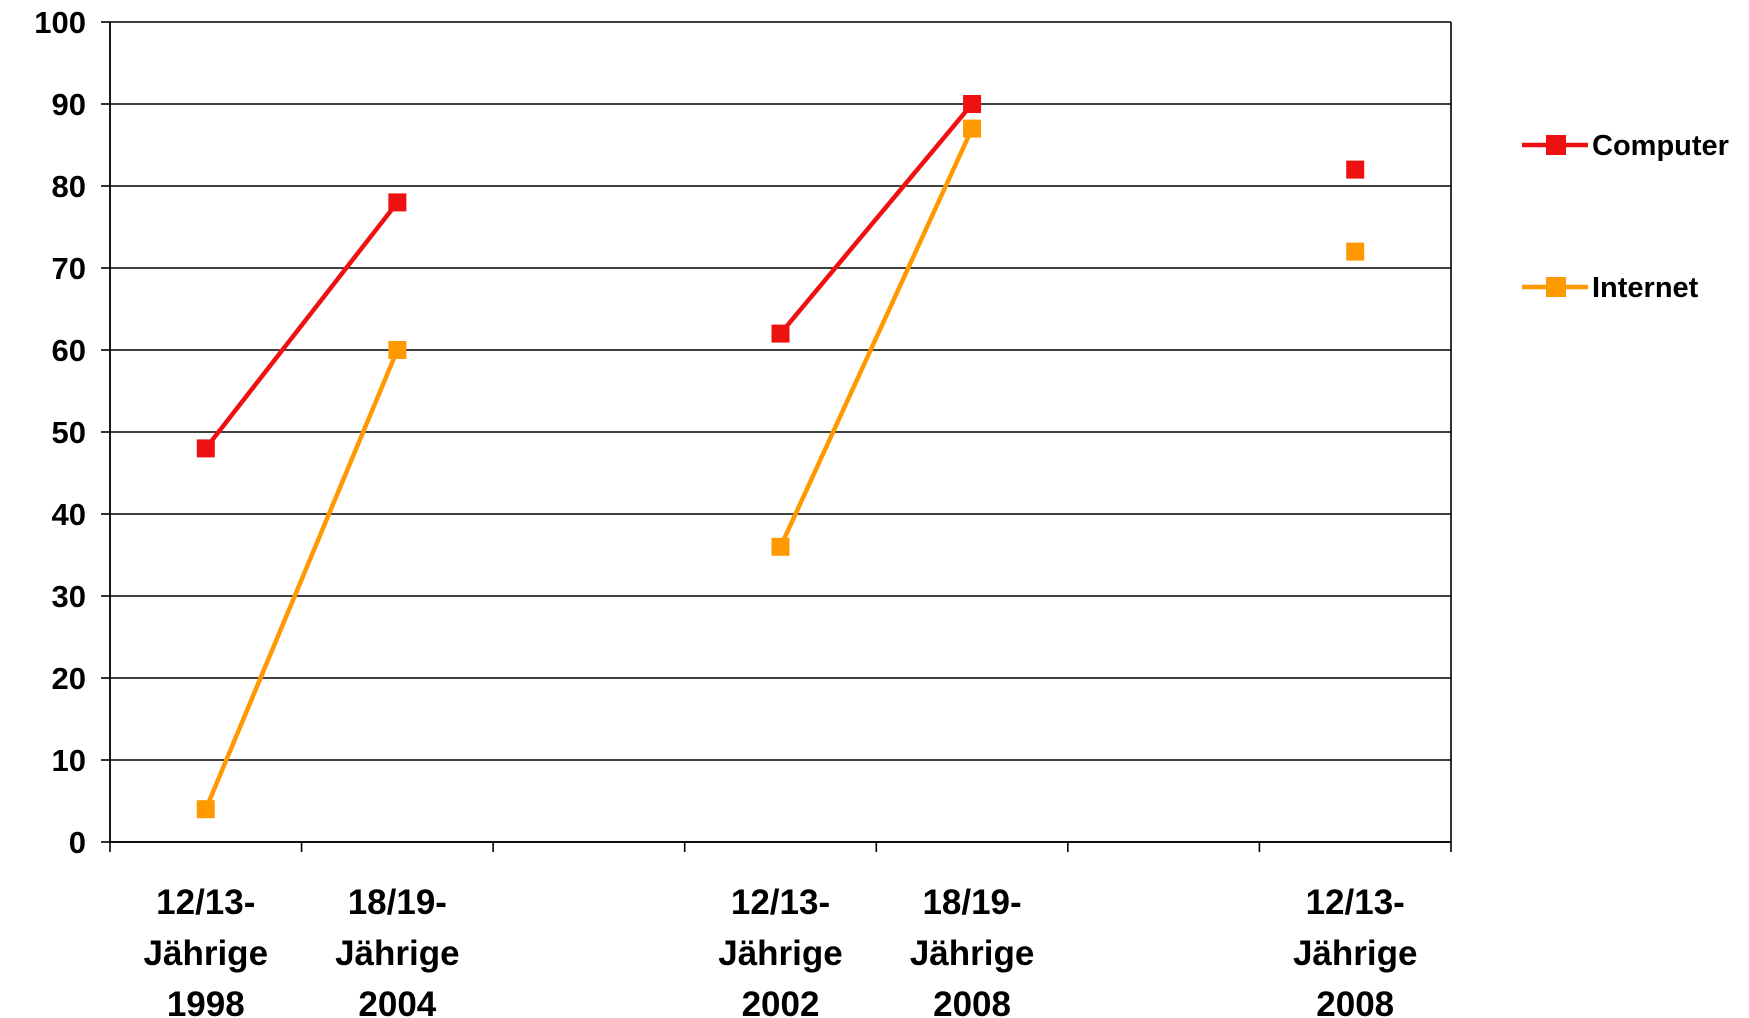 The height and width of the screenshot is (1018, 1749). What do you see at coordinates (69, 432) in the screenshot?
I see `y-tick-label: 50` at bounding box center [69, 432].